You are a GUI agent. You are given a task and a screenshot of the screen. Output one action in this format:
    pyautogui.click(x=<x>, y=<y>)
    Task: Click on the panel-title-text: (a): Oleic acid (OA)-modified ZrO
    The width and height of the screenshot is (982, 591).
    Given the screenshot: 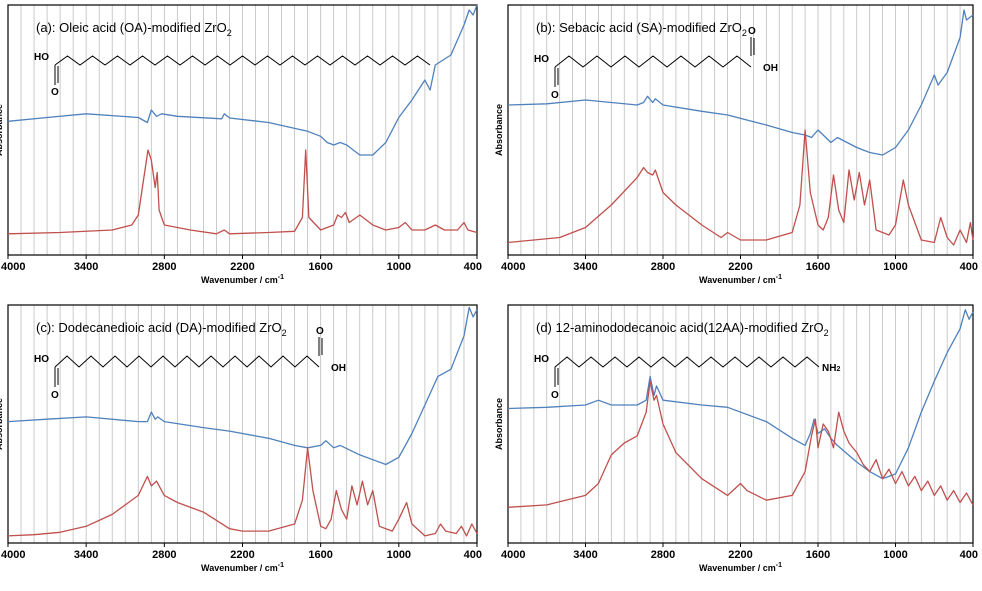 What is the action you would take?
    pyautogui.click(x=131, y=27)
    